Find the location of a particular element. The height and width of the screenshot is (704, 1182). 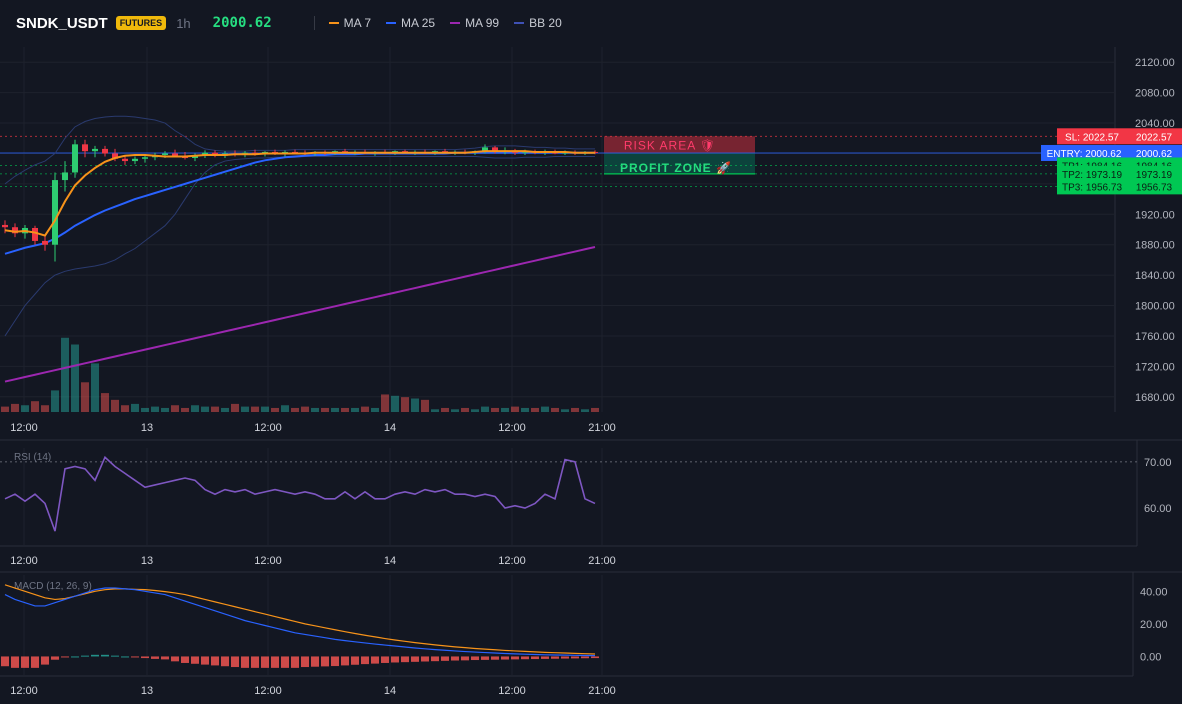

risk-zone is located at coordinates (679, 144).